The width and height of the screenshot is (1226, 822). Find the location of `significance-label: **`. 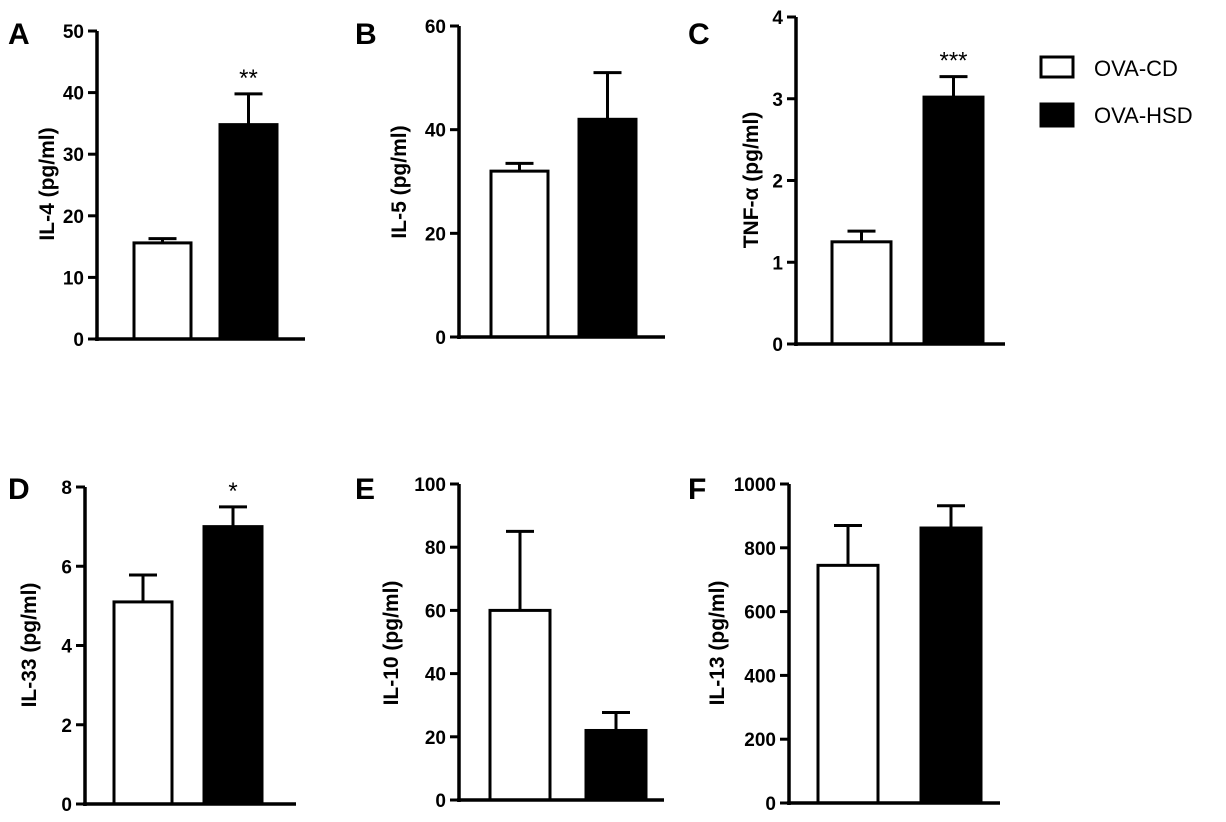

significance-label: ** is located at coordinates (248, 78).